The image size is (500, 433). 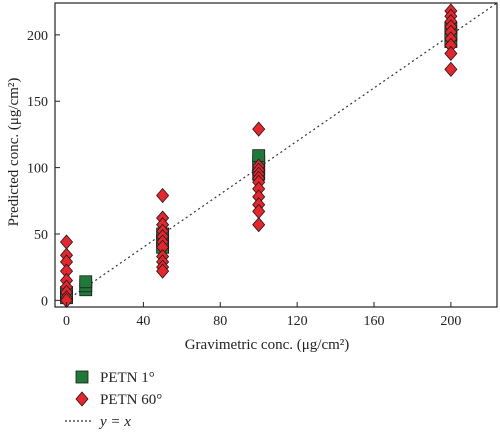 I want to click on x-tick-label: 160, so click(x=374, y=321).